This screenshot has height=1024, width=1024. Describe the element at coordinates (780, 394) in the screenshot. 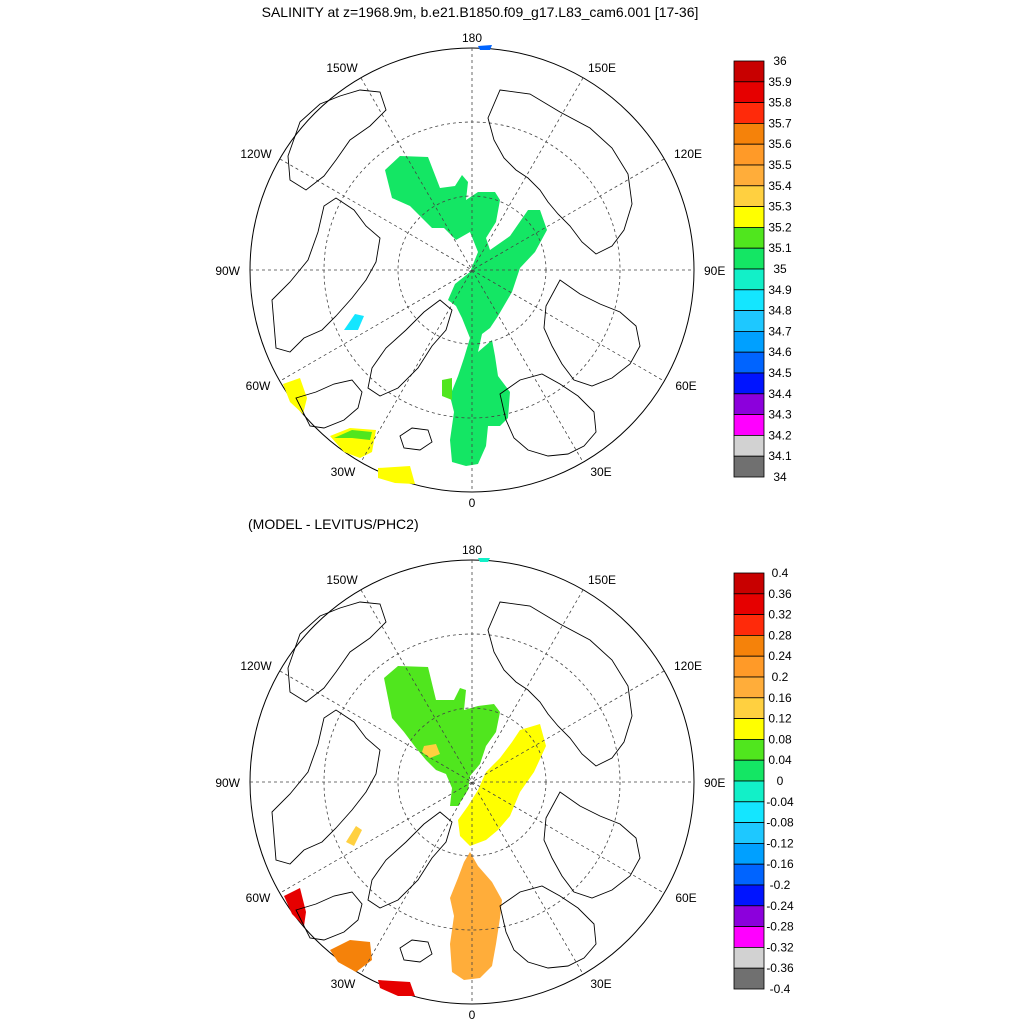

I see `top-colorbar-label: 34.4` at that location.